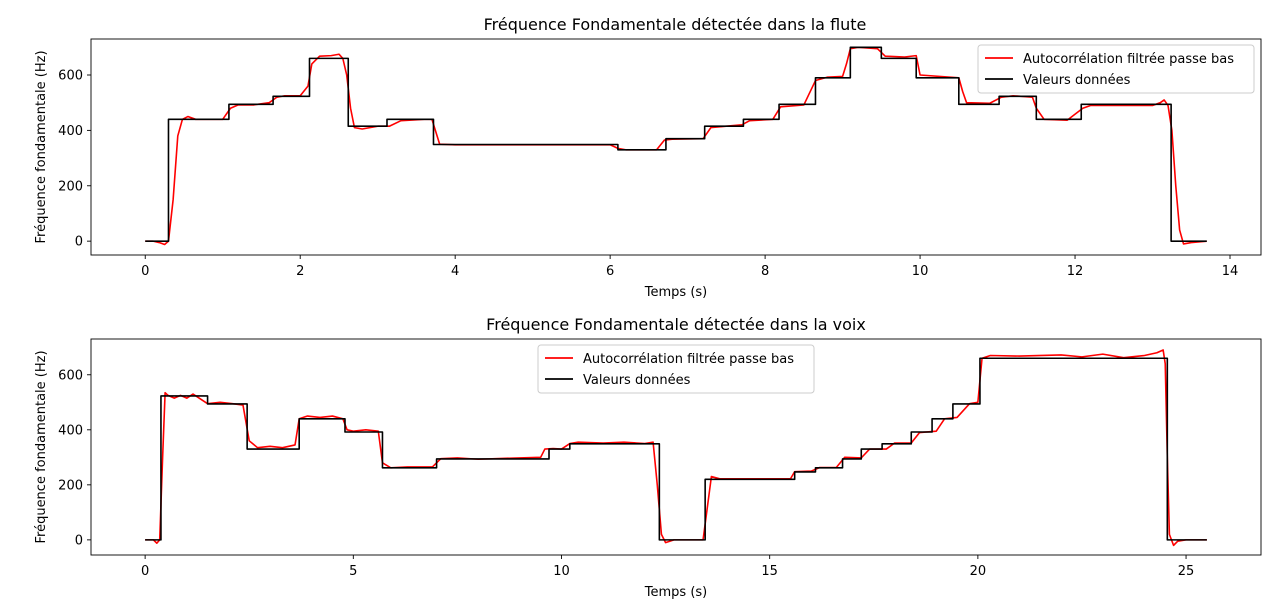 The image size is (1280, 615). Describe the element at coordinates (1230, 271) in the screenshot. I see `x-tick-label: 14` at that location.